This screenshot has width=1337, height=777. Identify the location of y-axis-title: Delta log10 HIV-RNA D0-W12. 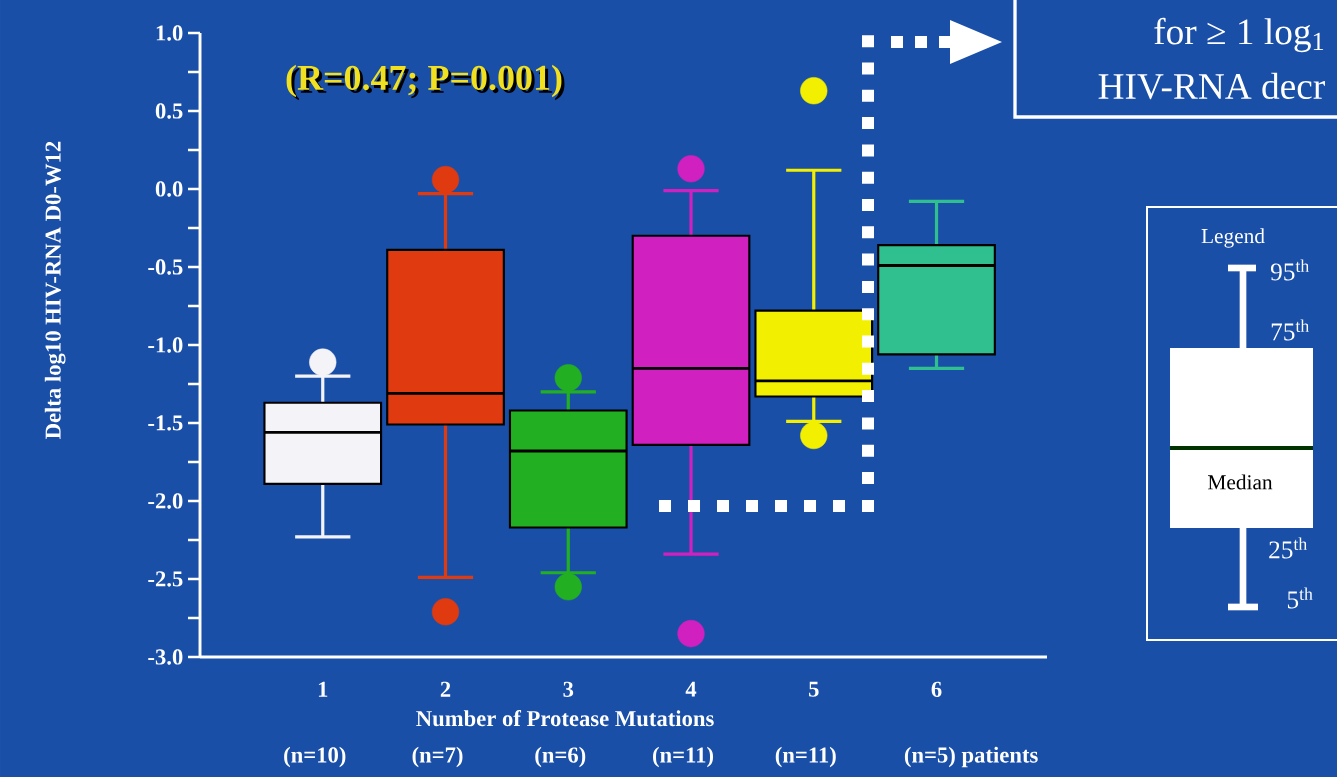
(55, 290).